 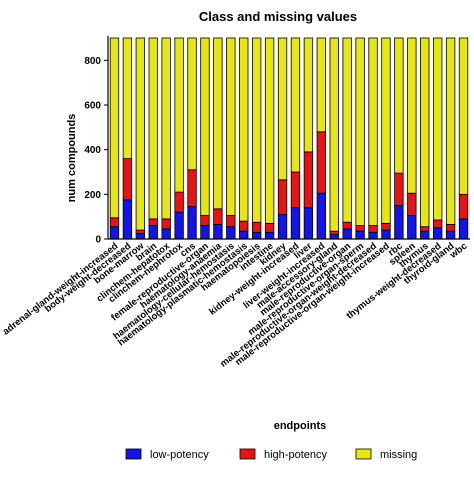 What do you see at coordinates (300, 426) in the screenshot?
I see `x-axis-label: endpoints` at bounding box center [300, 426].